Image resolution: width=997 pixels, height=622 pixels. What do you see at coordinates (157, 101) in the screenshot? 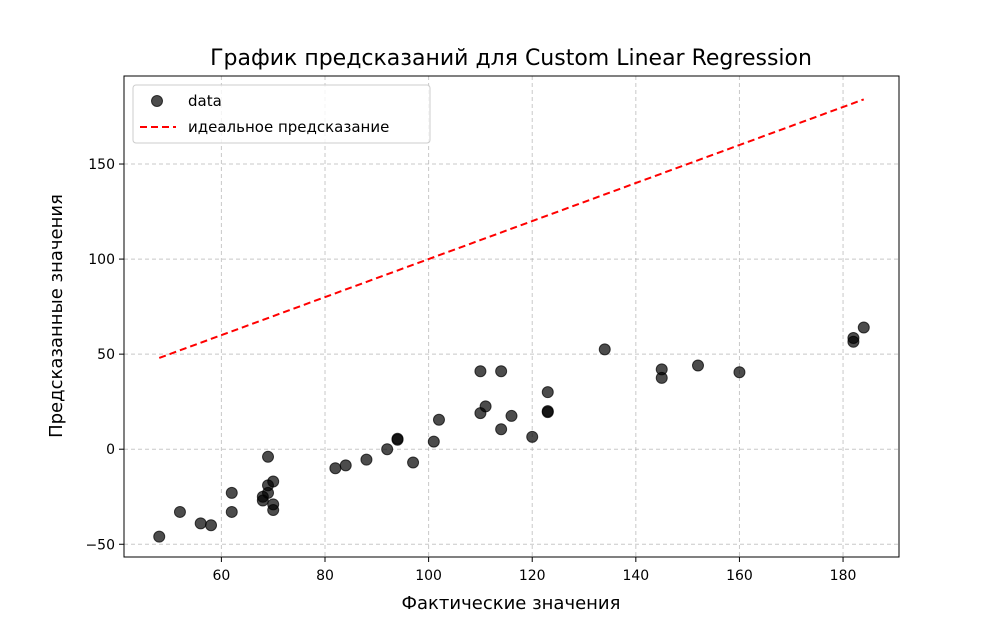
I see `legend-marker-data` at bounding box center [157, 101].